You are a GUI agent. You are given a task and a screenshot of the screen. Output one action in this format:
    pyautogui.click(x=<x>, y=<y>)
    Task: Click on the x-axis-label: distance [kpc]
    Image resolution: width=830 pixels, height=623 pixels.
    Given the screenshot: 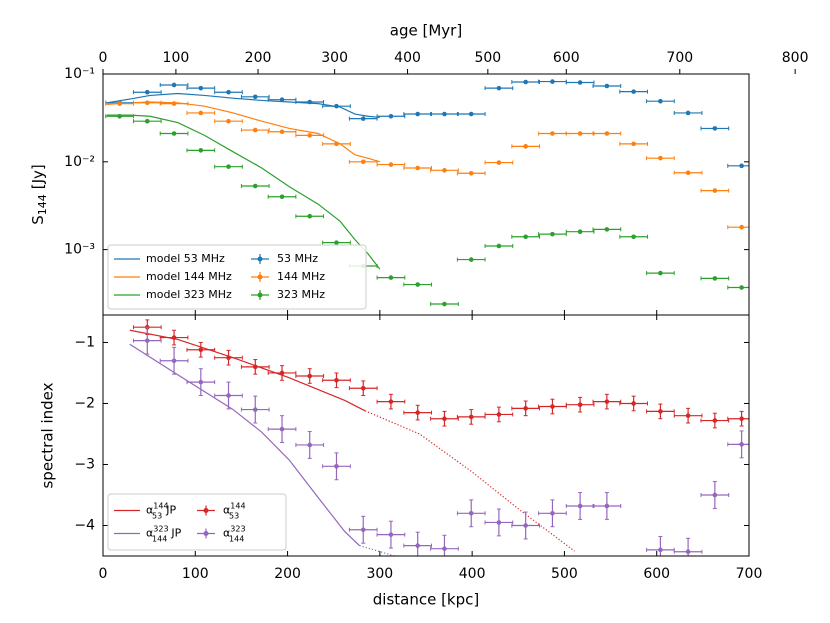 What is the action you would take?
    pyautogui.click(x=426, y=600)
    